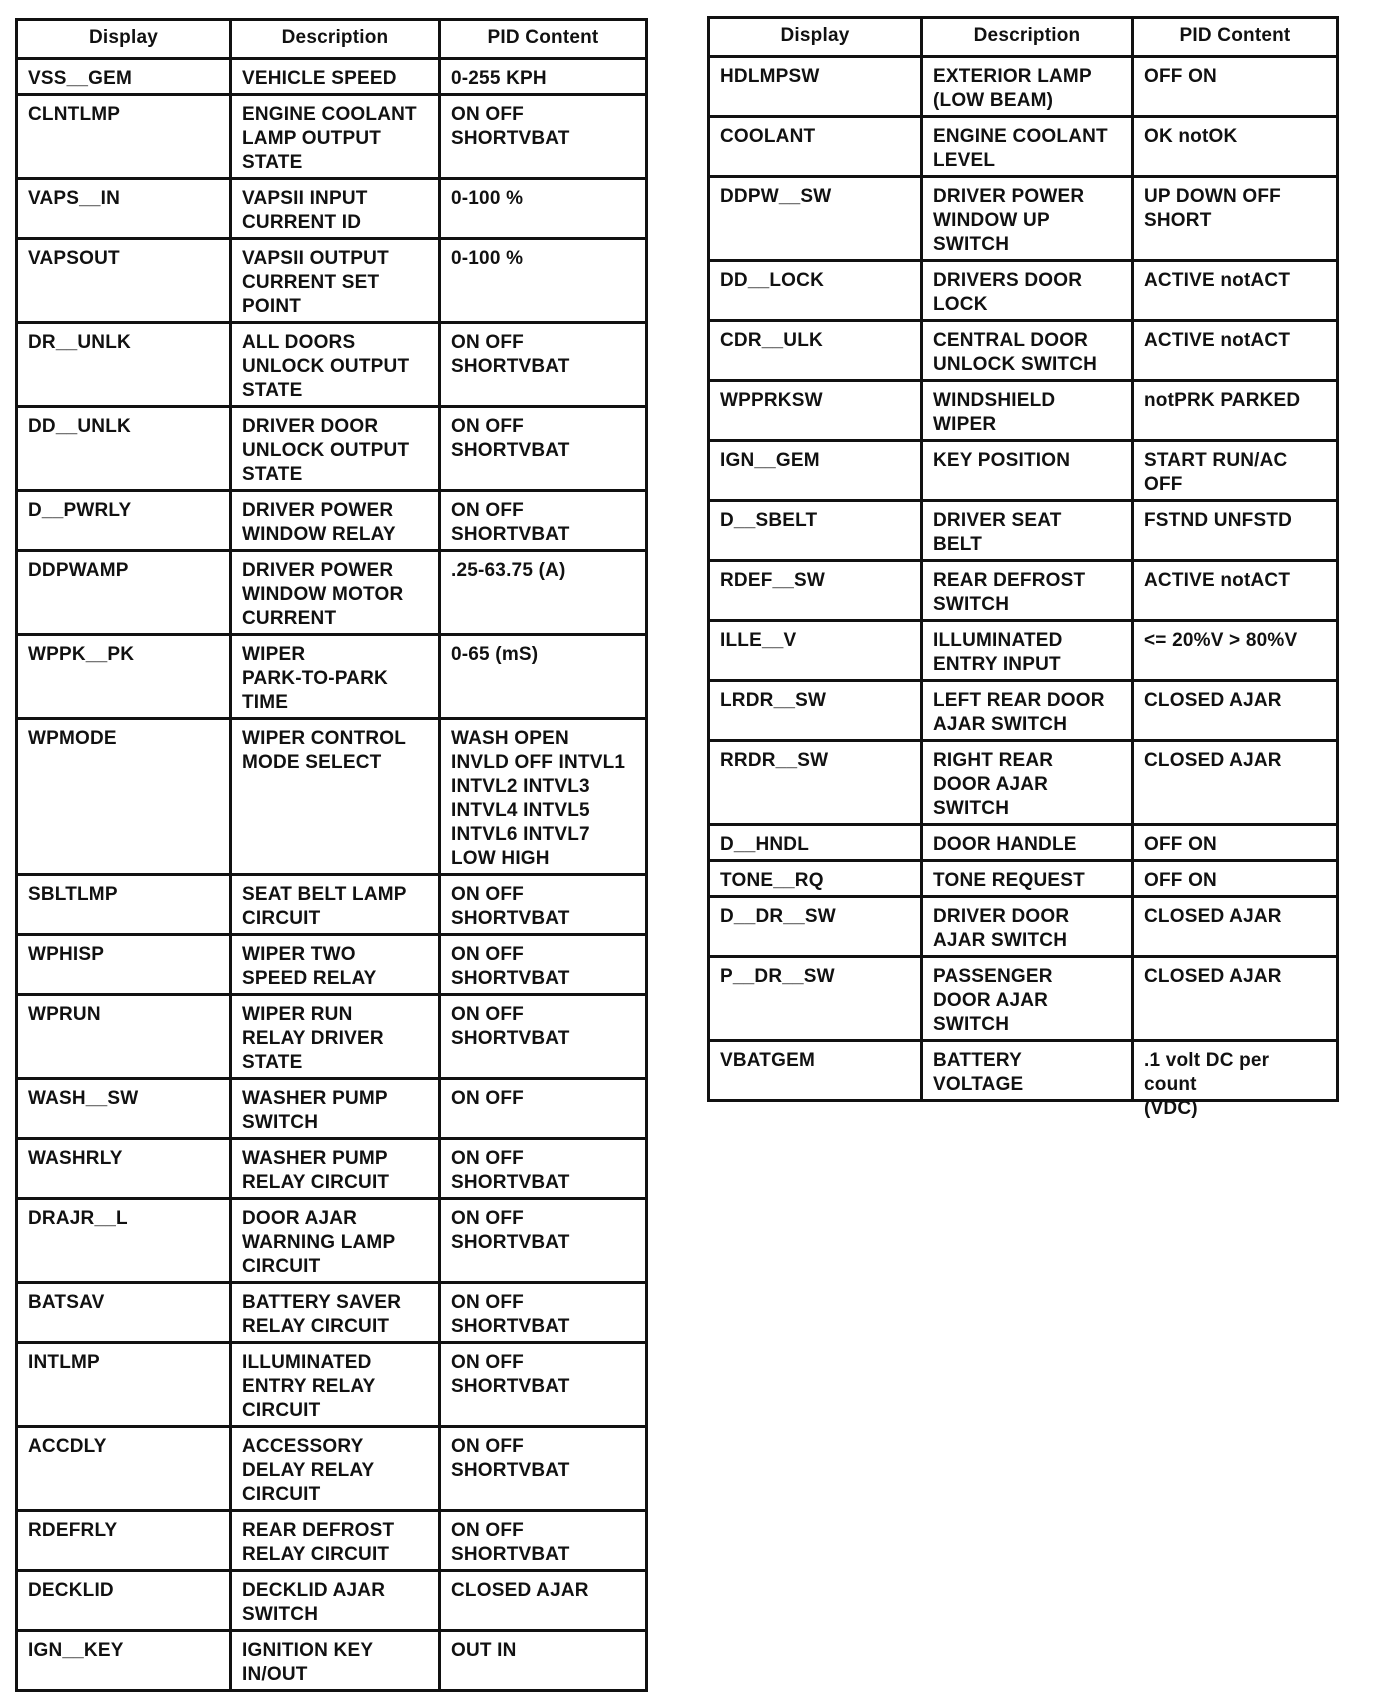 The width and height of the screenshot is (1376, 1706). I want to click on description-cell: EXTERIOR LAMP (LOW BEAM), so click(1025, 86).